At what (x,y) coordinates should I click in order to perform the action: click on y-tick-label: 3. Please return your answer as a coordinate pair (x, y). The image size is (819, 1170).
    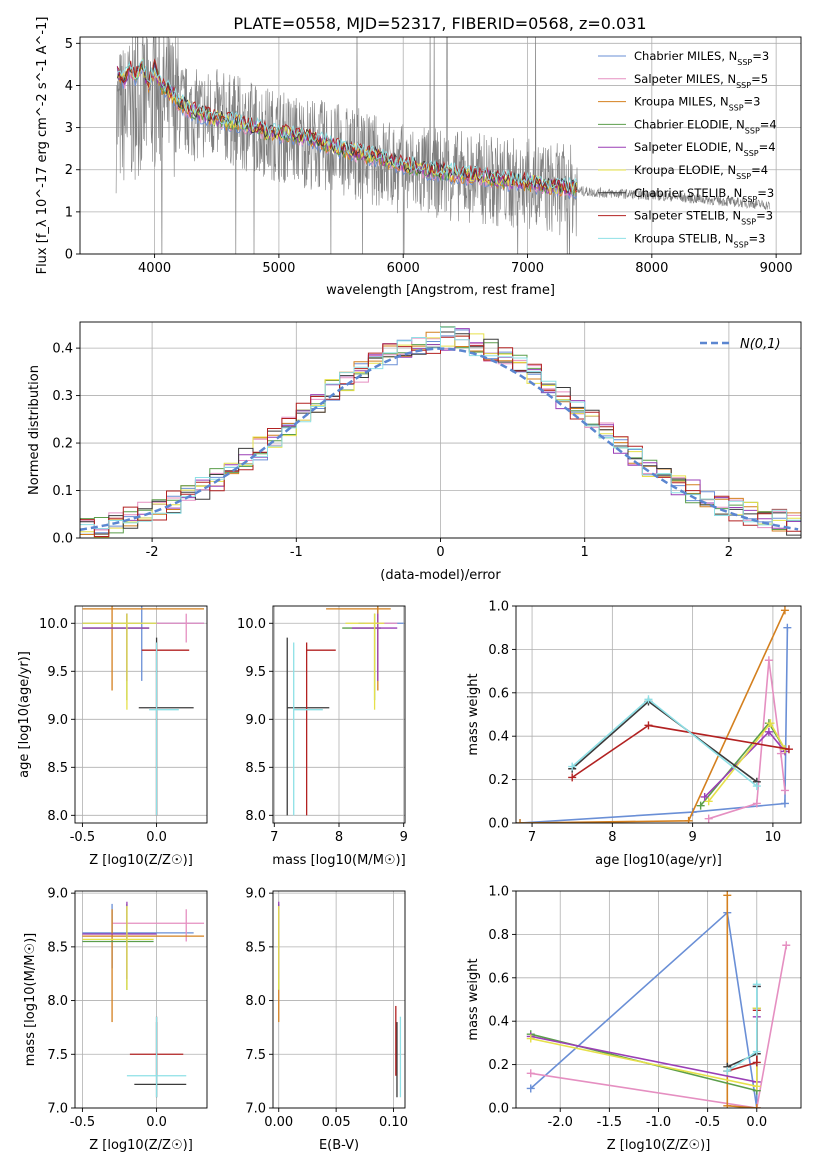
    Looking at the image, I should click on (69, 128).